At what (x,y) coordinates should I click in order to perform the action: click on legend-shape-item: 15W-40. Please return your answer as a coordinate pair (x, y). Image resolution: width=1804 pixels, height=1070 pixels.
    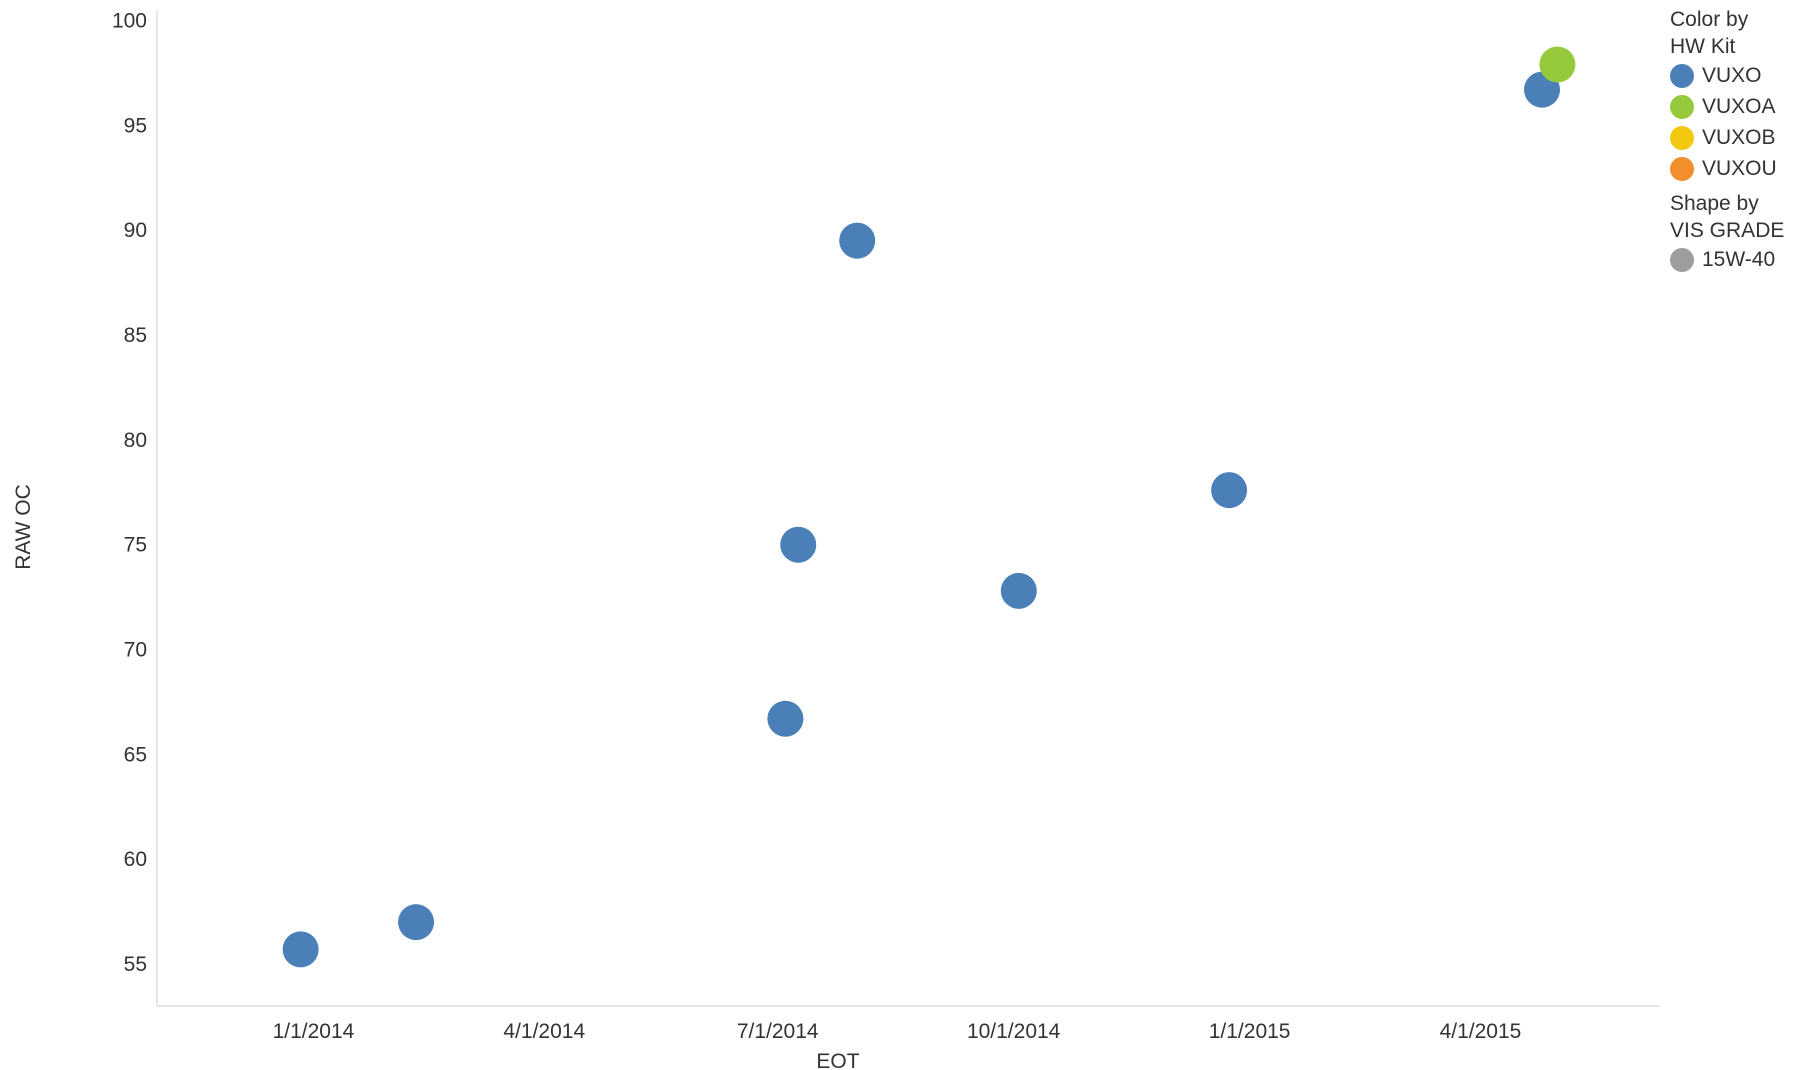
    Looking at the image, I should click on (1735, 259).